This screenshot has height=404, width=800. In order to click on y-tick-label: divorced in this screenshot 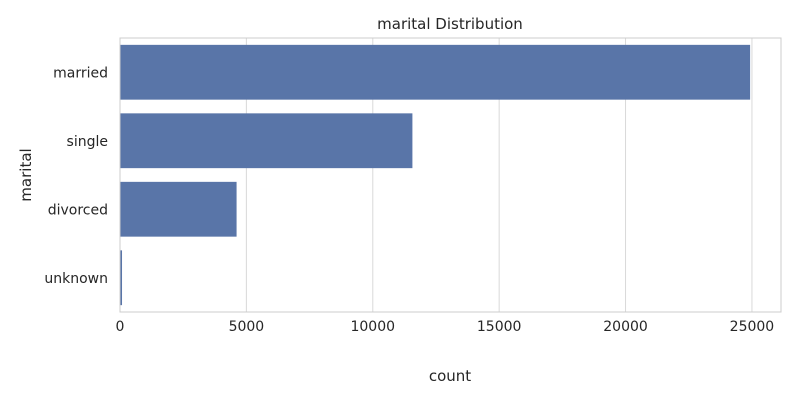, I will do `click(78, 210)`.